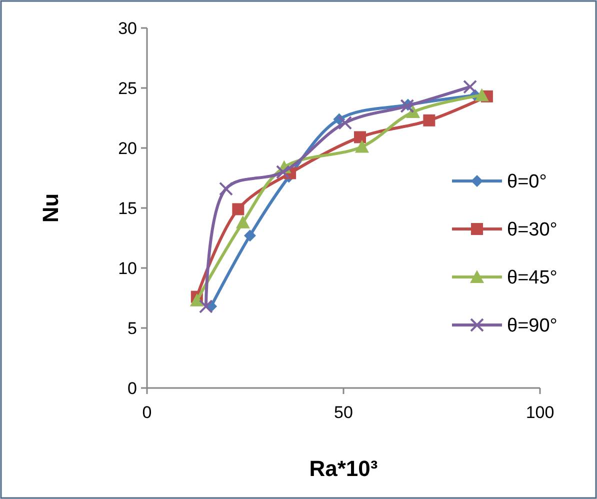 The image size is (597, 499). I want to click on y-axis-title: Nu, so click(50, 208).